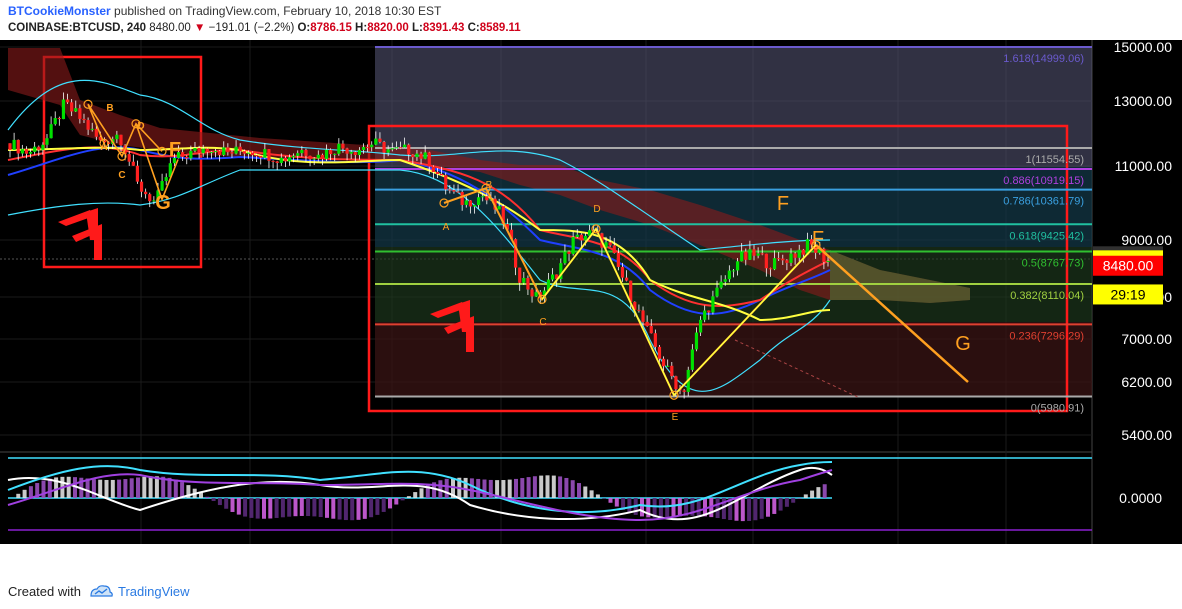 The height and width of the screenshot is (609, 1182). Describe the element at coordinates (444, 203) in the screenshot. I see `pattern-main-point` at that location.